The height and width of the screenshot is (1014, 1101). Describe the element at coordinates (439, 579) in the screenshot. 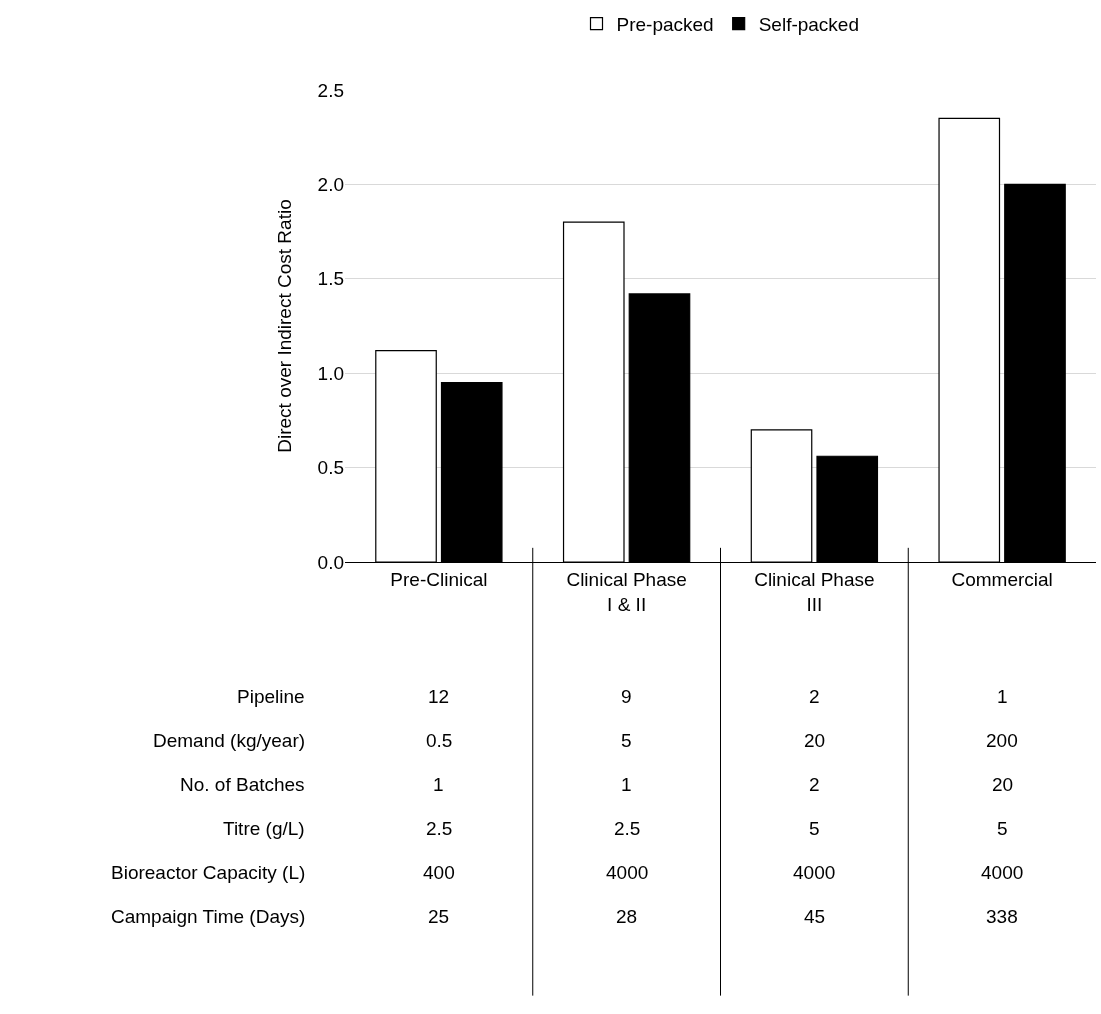

I see `x-tick-label: Pre-Clinical` at that location.